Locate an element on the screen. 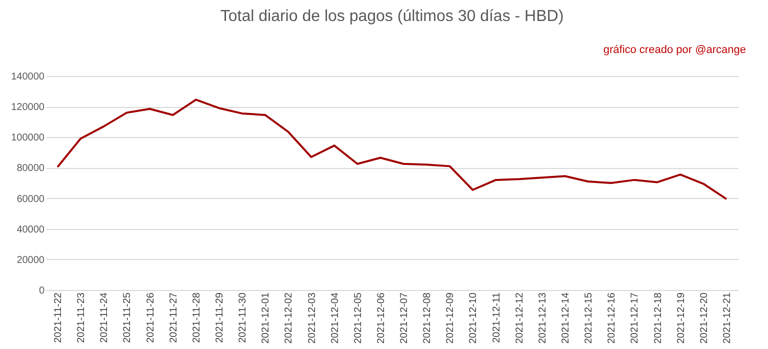  x-tick-label: 2021-11-22 is located at coordinates (58, 317).